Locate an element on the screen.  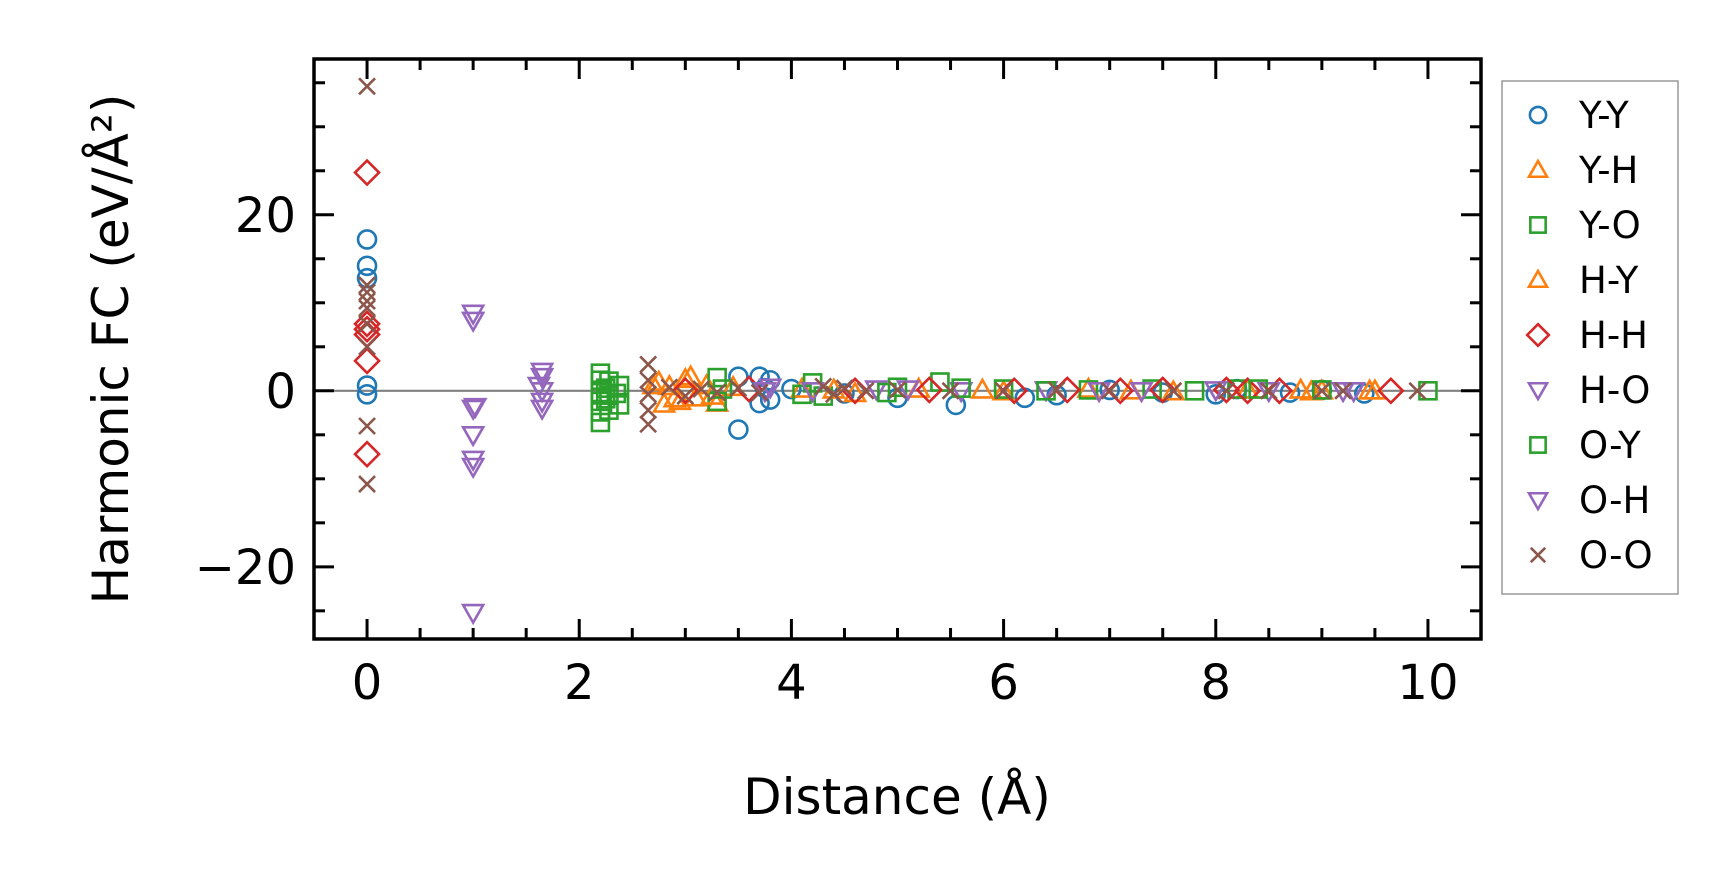
legend-label: H-H is located at coordinates (1613, 335).